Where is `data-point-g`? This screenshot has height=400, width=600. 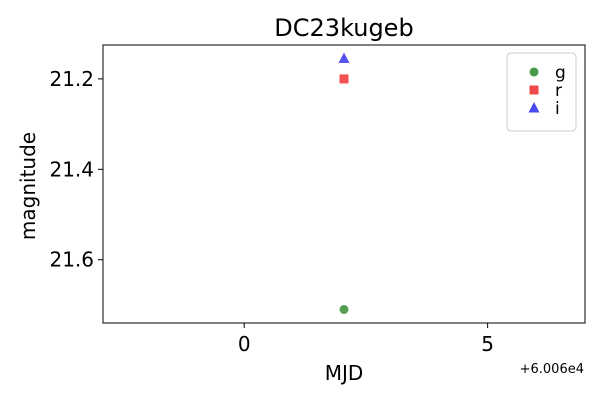 data-point-g is located at coordinates (344, 309).